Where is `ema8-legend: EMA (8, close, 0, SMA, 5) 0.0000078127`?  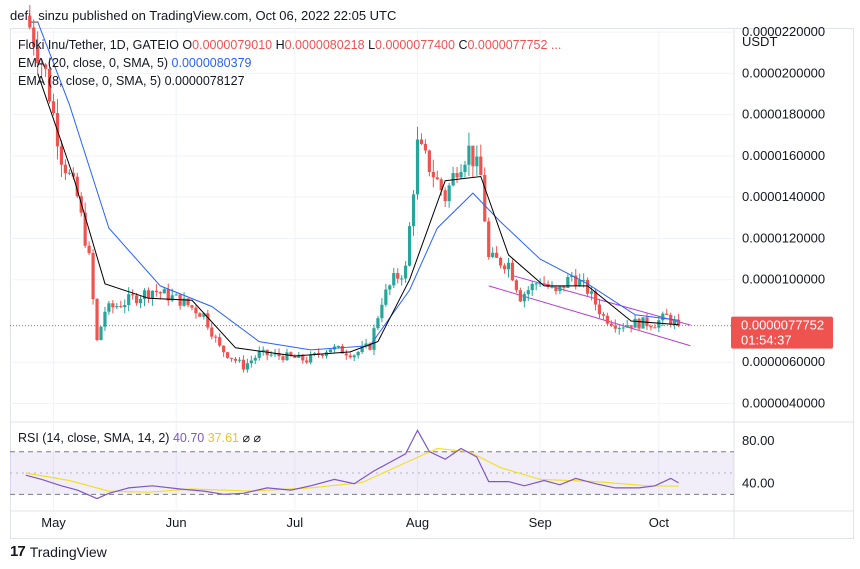
ema8-legend: EMA (8, close, 0, SMA, 5) 0.0000078127 is located at coordinates (131, 81).